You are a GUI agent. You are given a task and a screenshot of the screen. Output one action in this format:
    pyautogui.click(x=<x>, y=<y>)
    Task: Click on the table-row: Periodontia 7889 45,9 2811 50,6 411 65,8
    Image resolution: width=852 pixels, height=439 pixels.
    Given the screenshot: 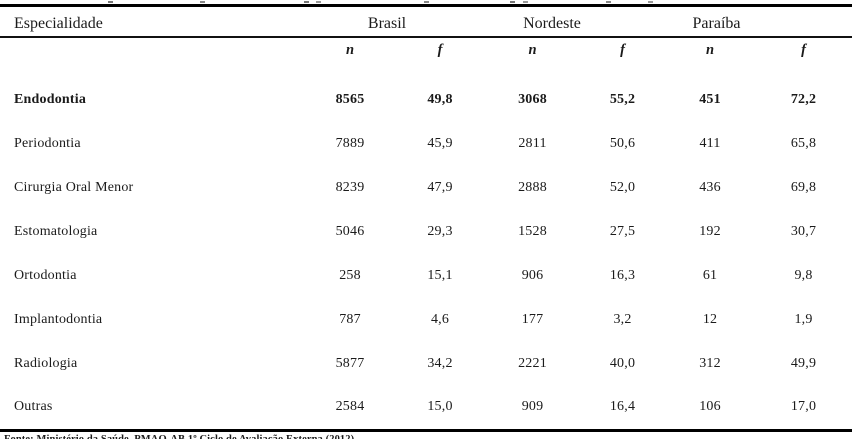 What is the action you would take?
    pyautogui.click(x=426, y=144)
    